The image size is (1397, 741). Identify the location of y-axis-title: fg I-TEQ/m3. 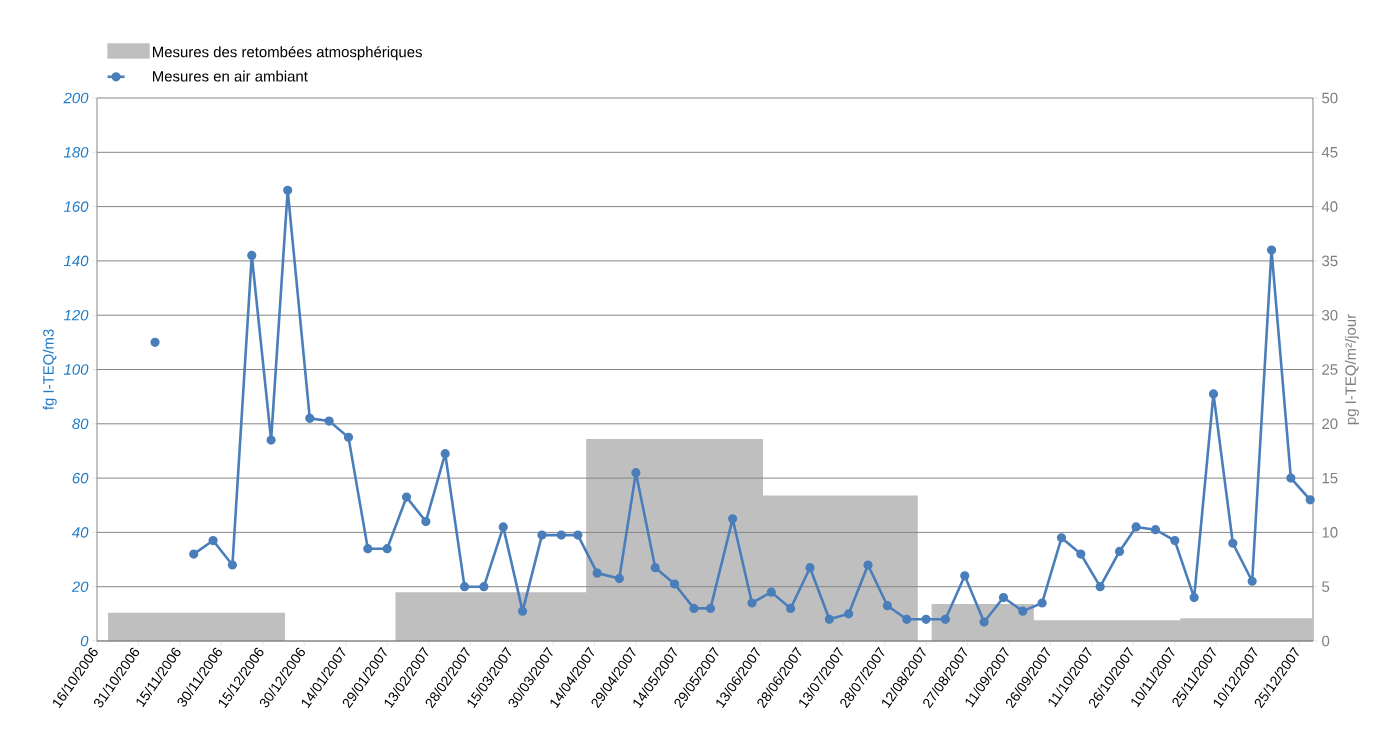
(49, 369).